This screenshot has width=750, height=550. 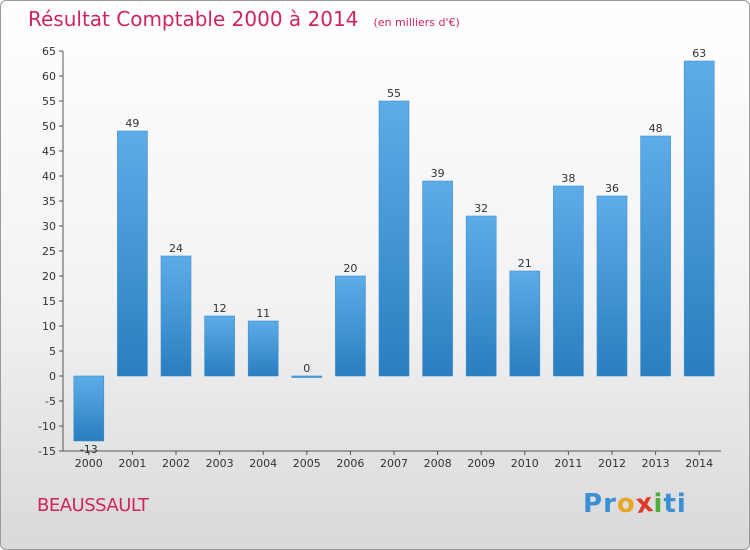 What do you see at coordinates (394, 238) in the screenshot?
I see `bar-2007` at bounding box center [394, 238].